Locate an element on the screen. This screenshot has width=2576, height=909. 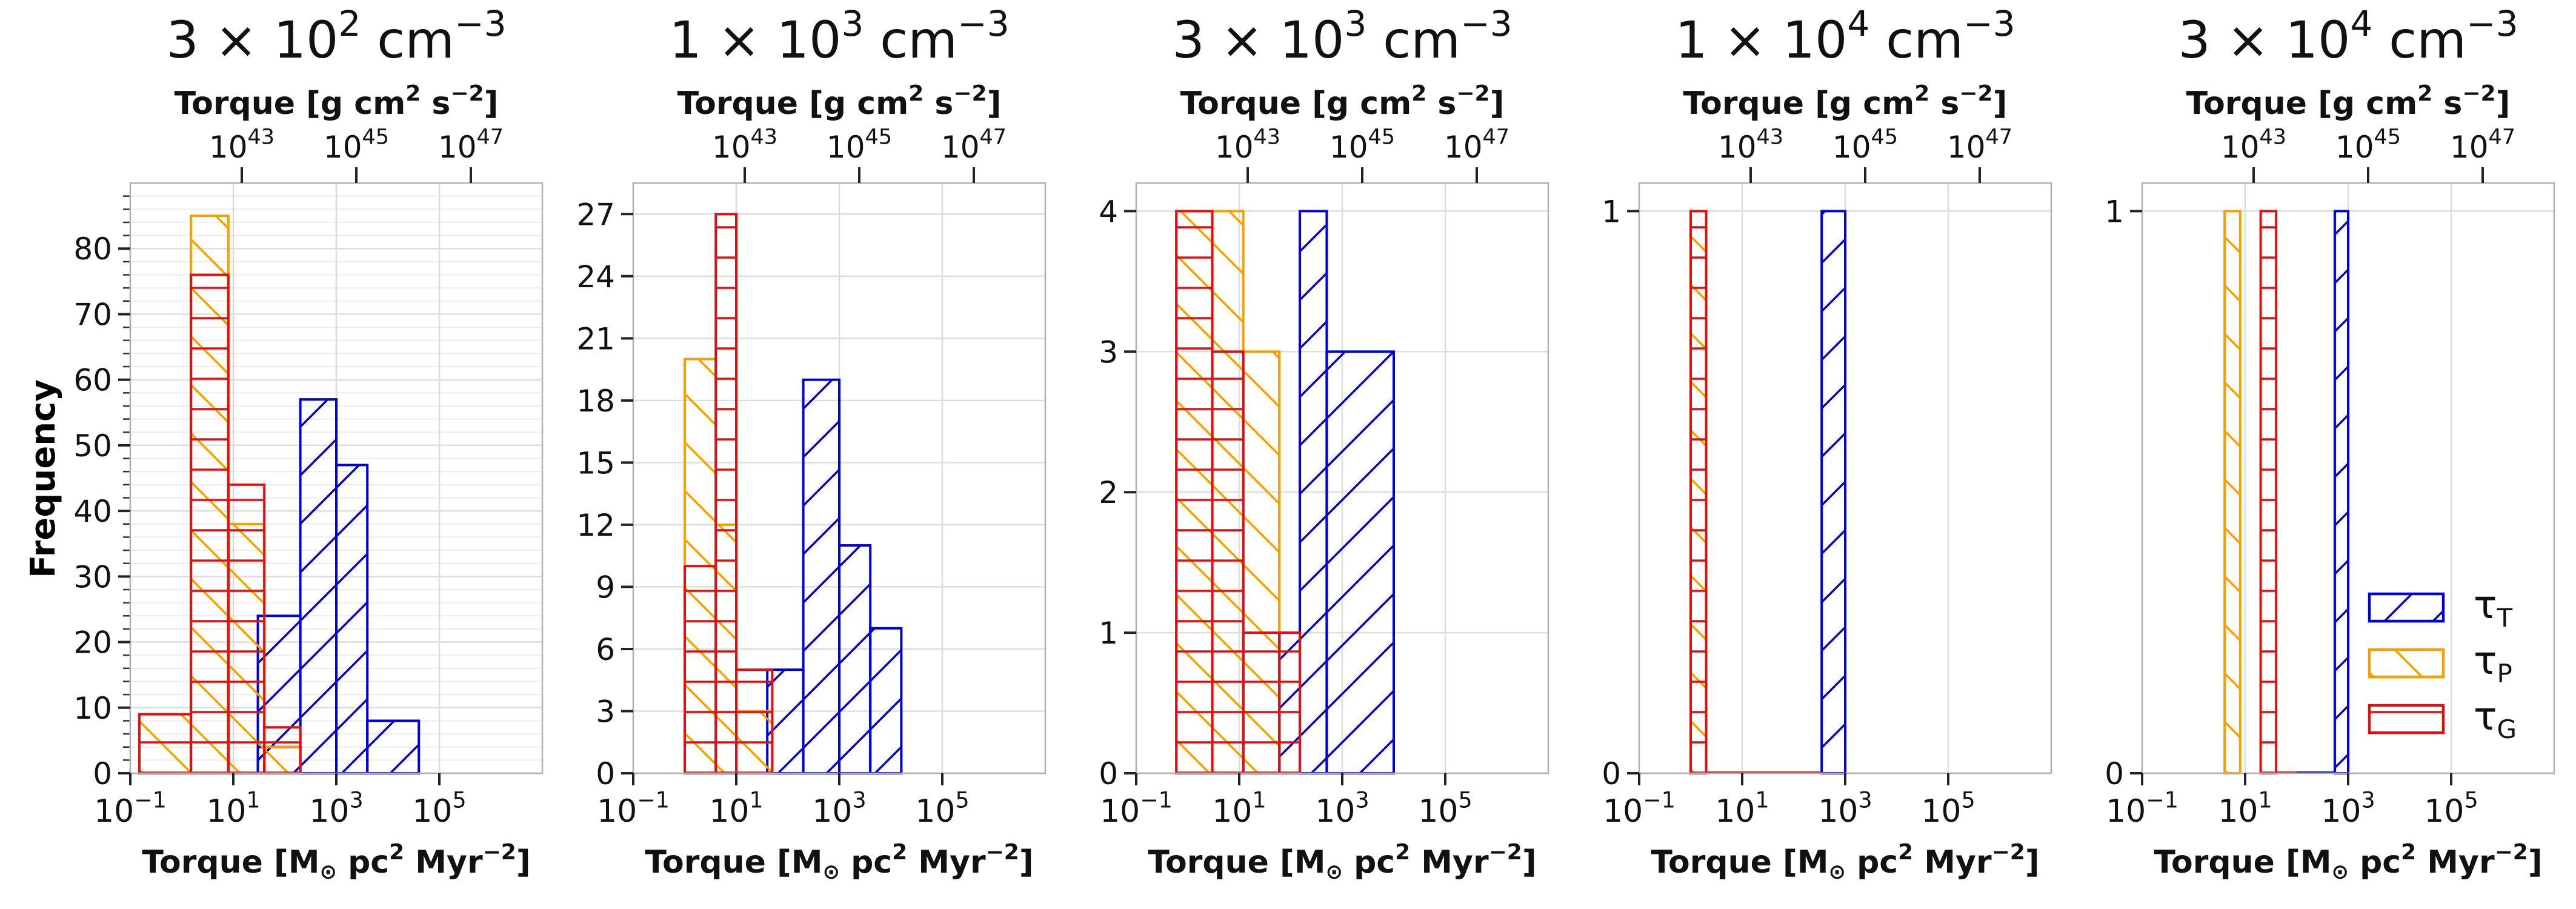
y-tick-label: 21 is located at coordinates (595, 338).